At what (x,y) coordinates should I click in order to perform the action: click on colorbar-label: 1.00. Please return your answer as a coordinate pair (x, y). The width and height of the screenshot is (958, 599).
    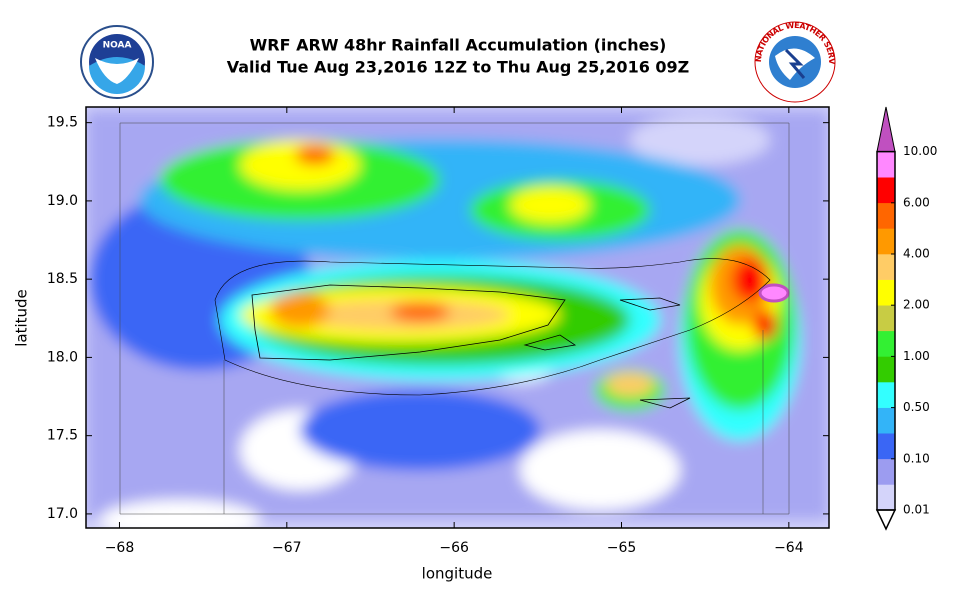
    Looking at the image, I should click on (916, 356).